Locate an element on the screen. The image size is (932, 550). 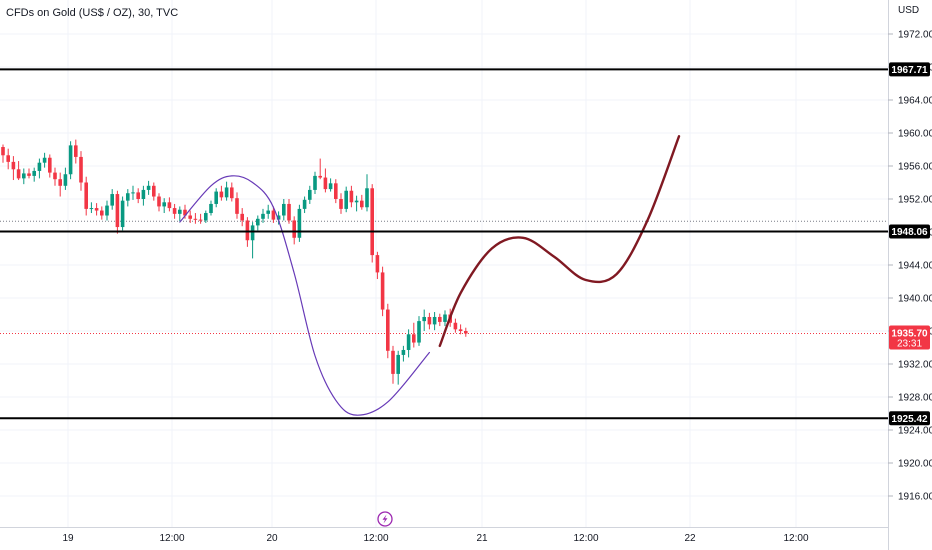
time-axis: 19 12:00 20 12:00 21 12:00 22 12:00 is located at coordinates (435, 538).